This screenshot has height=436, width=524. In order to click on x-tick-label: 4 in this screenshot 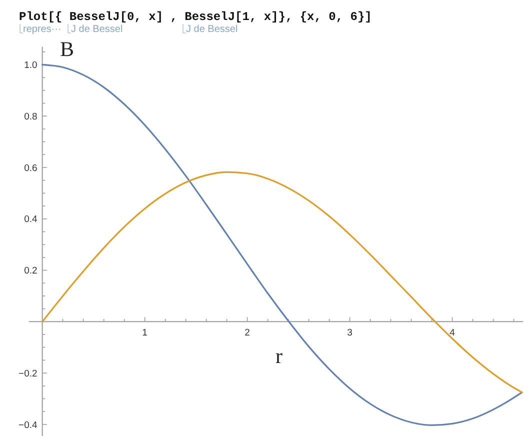, I will do `click(452, 333)`.